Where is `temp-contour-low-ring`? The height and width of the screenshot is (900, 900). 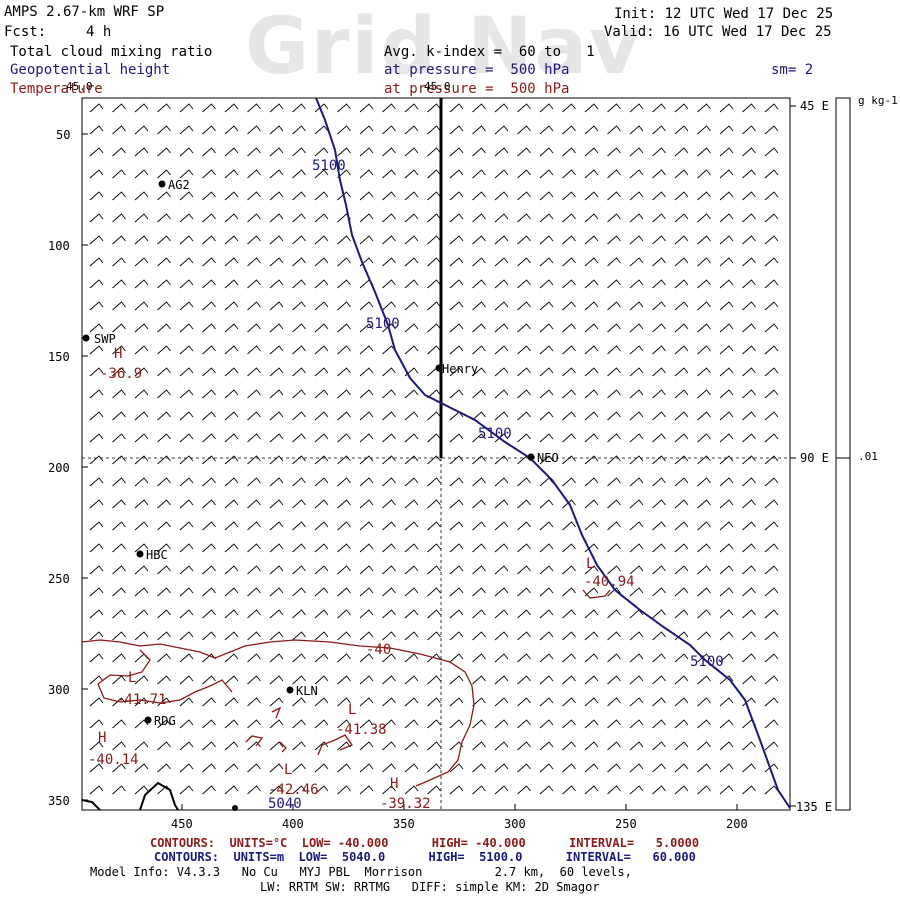 temp-contour-low-ring is located at coordinates (596, 594).